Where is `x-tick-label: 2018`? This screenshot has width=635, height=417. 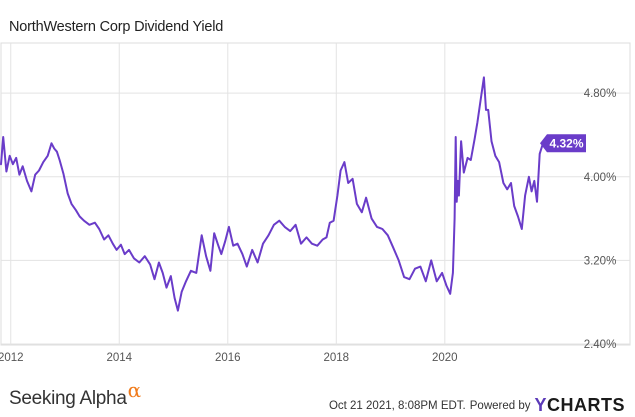
x-tick-label: 2018 is located at coordinates (336, 358).